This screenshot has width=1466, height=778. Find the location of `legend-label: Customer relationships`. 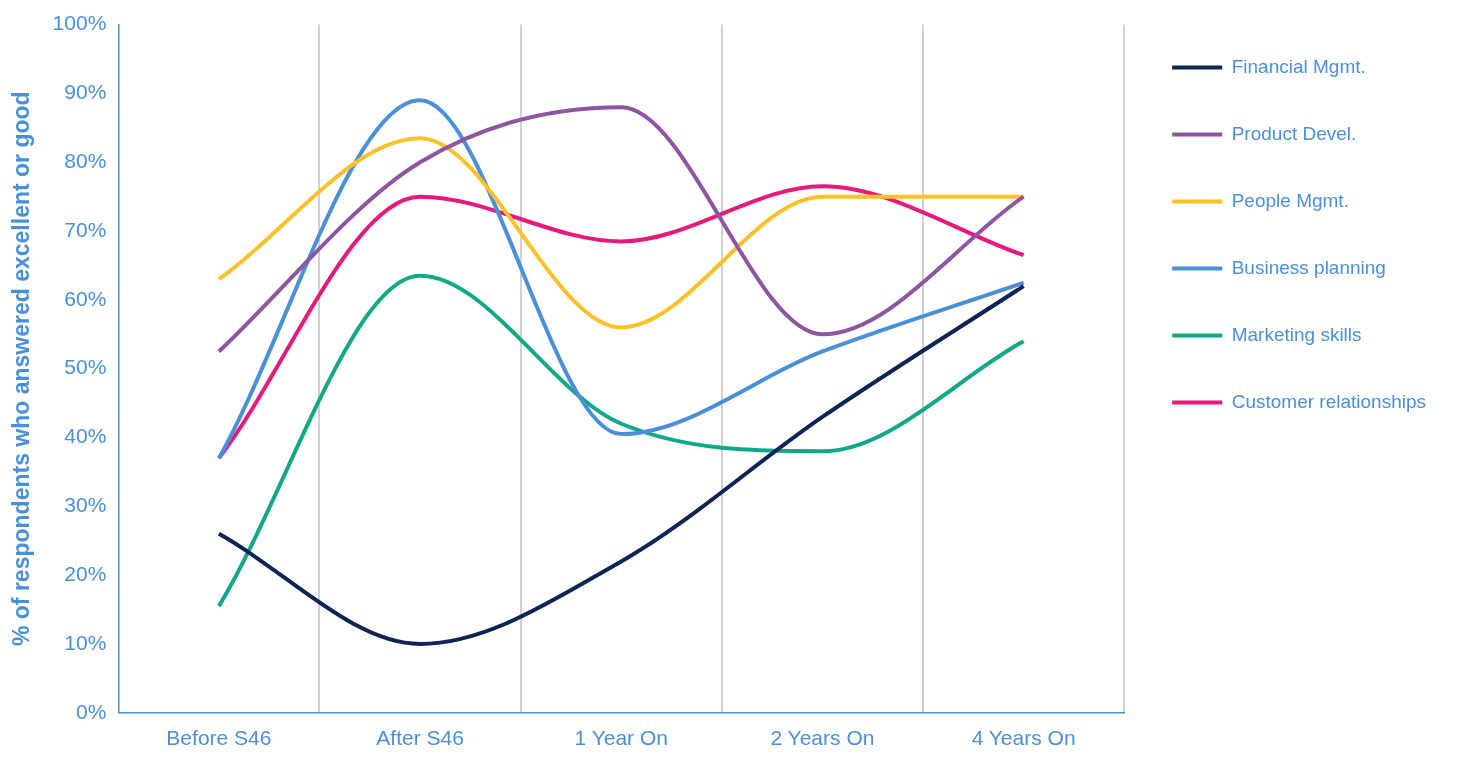

legend-label: Customer relationships is located at coordinates (1329, 401).